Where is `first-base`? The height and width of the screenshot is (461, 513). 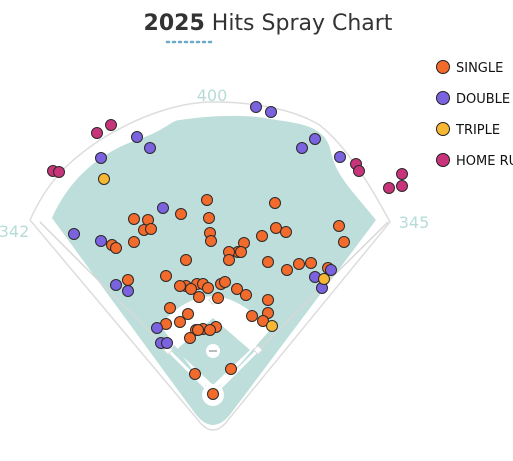 first-base is located at coordinates (258, 350).